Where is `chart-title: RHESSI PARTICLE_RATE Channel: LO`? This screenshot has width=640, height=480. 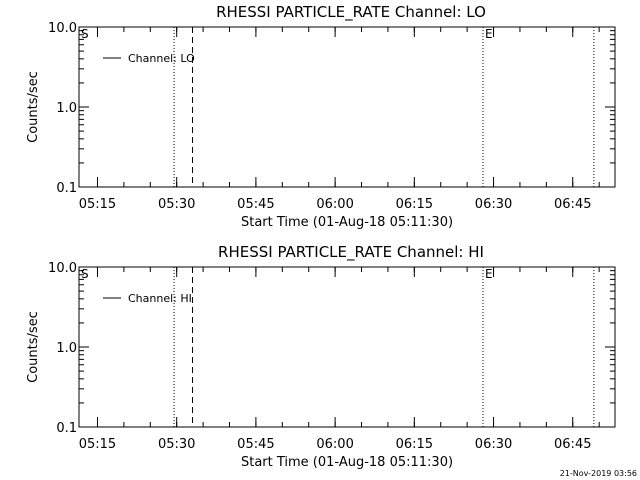
chart-title: RHESSI PARTICLE_RATE Channel: LO is located at coordinates (351, 12).